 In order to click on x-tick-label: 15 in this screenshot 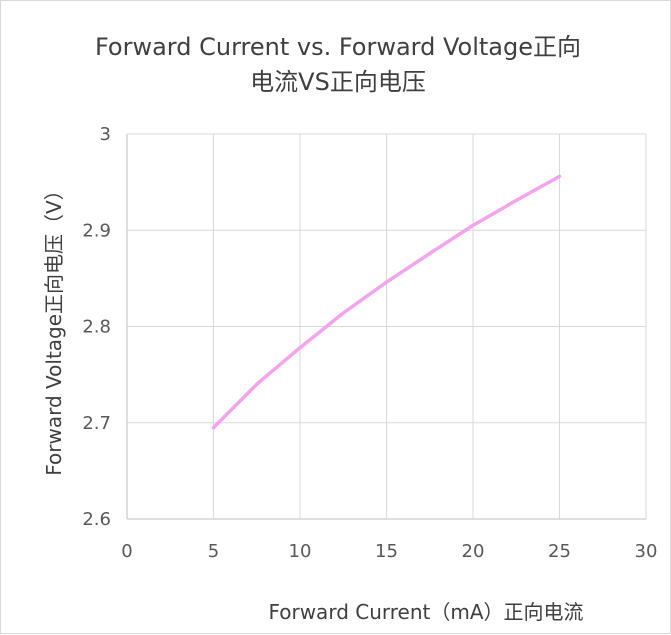, I will do `click(386, 551)`.